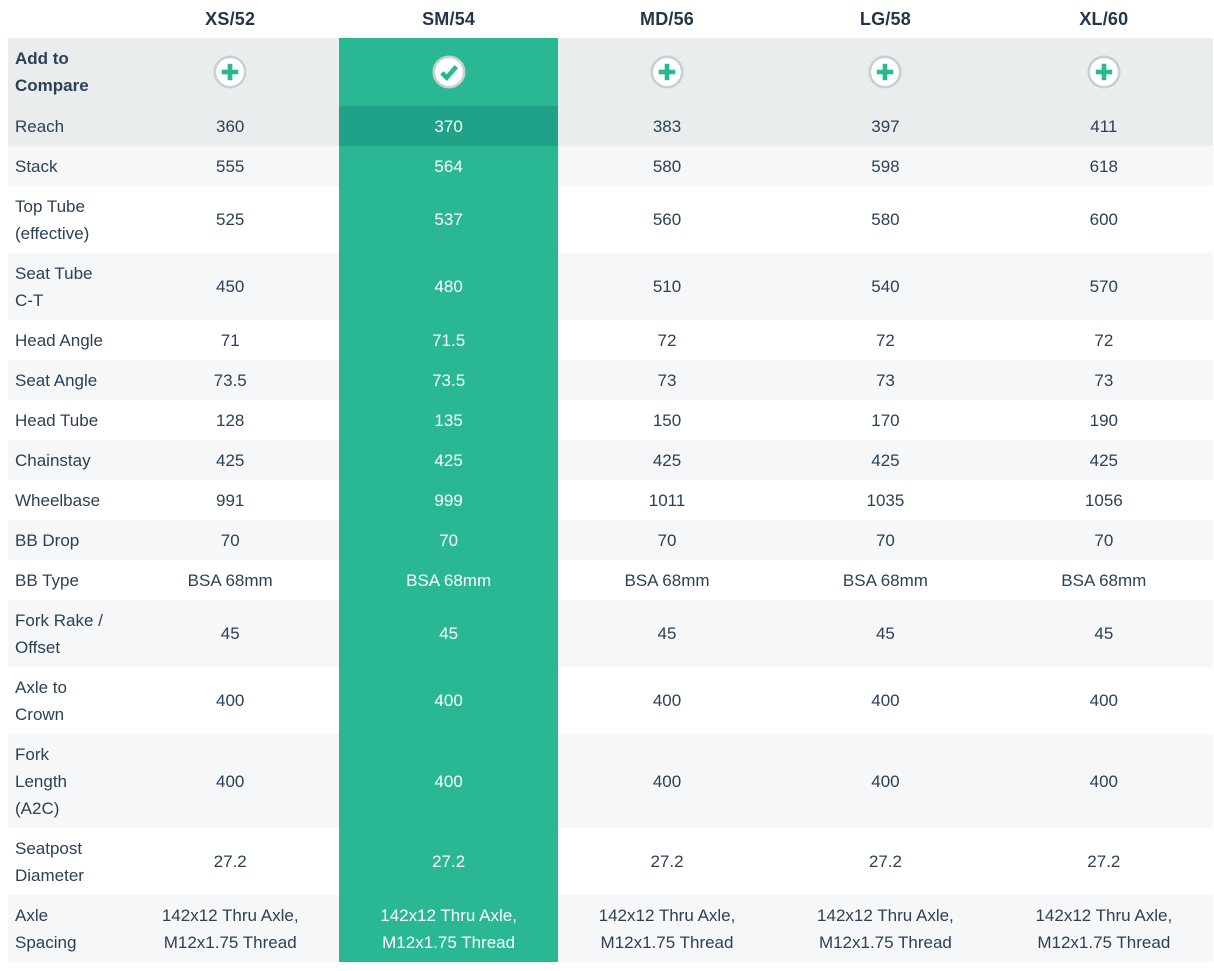 The width and height of the screenshot is (1214, 971). Describe the element at coordinates (610, 633) in the screenshot. I see `geometry-row: Fork Rake / Offset 45 45 45 45 45` at that location.